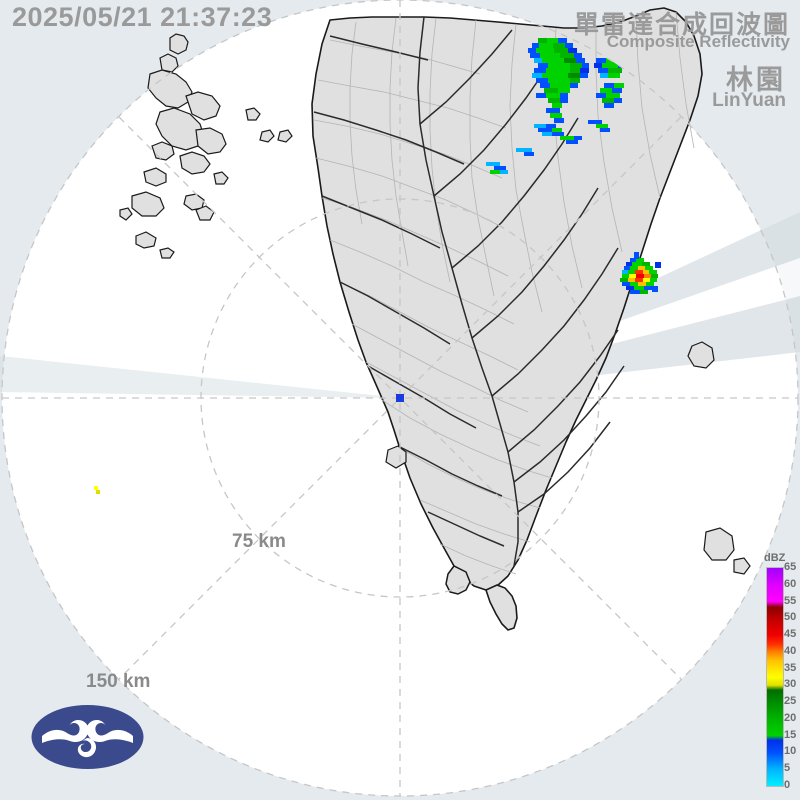 The image size is (800, 800). Describe the element at coordinates (790, 583) in the screenshot. I see `legend-tick-60: 60` at that location.